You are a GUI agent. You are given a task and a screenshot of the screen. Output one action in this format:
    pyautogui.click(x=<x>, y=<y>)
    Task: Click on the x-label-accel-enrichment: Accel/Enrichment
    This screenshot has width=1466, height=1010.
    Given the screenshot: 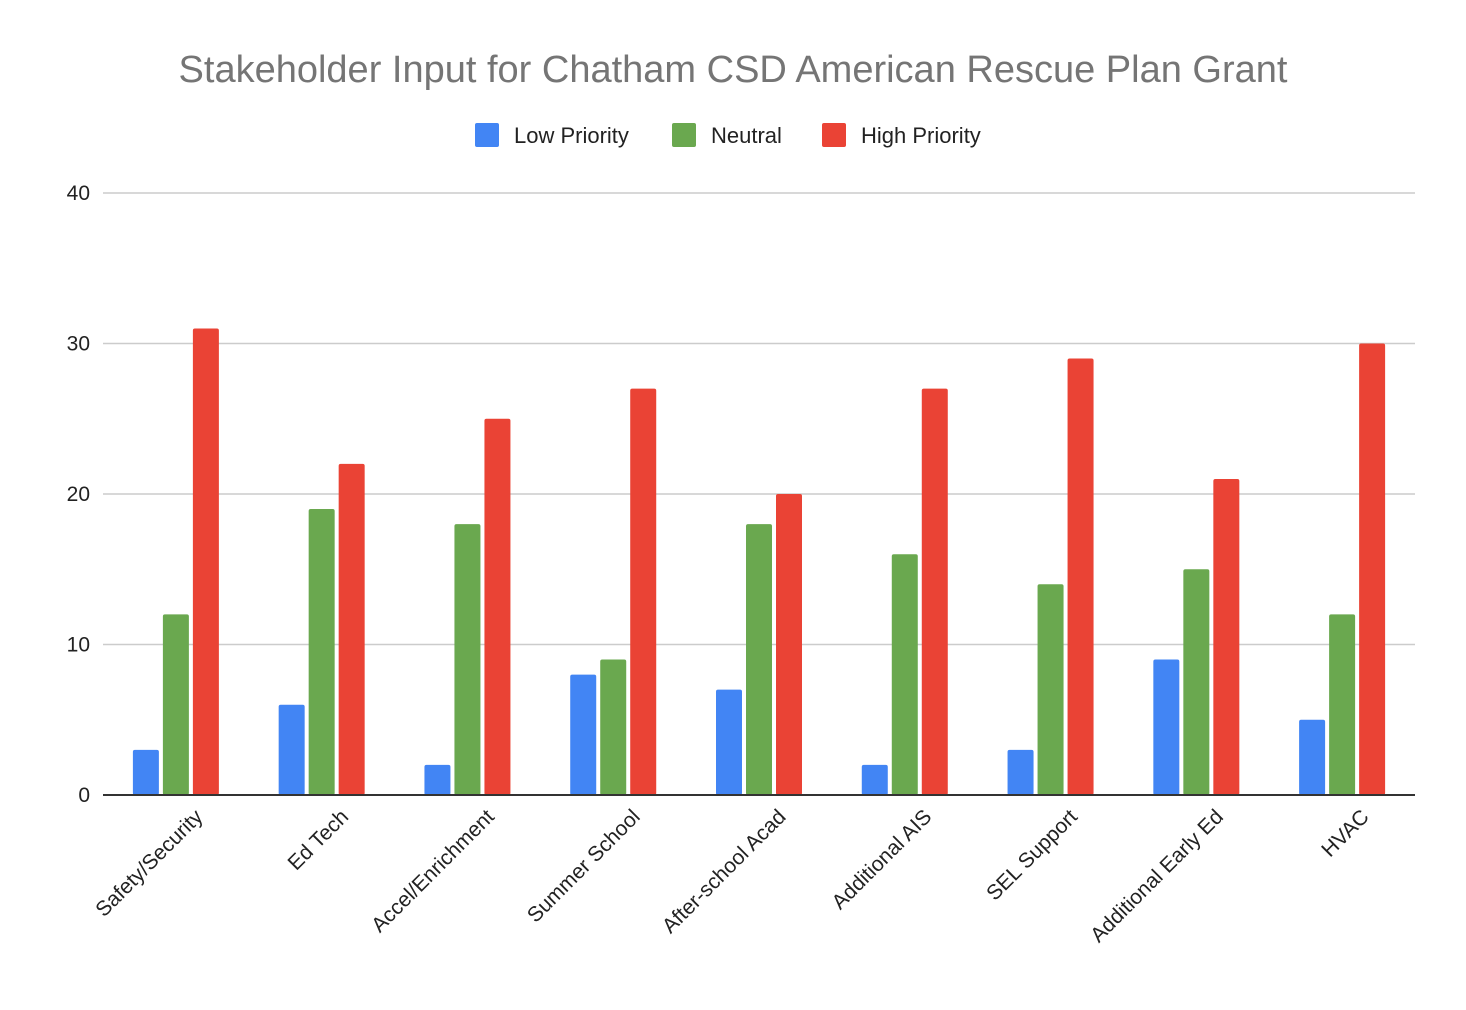 What is the action you would take?
    pyautogui.click(x=433, y=871)
    